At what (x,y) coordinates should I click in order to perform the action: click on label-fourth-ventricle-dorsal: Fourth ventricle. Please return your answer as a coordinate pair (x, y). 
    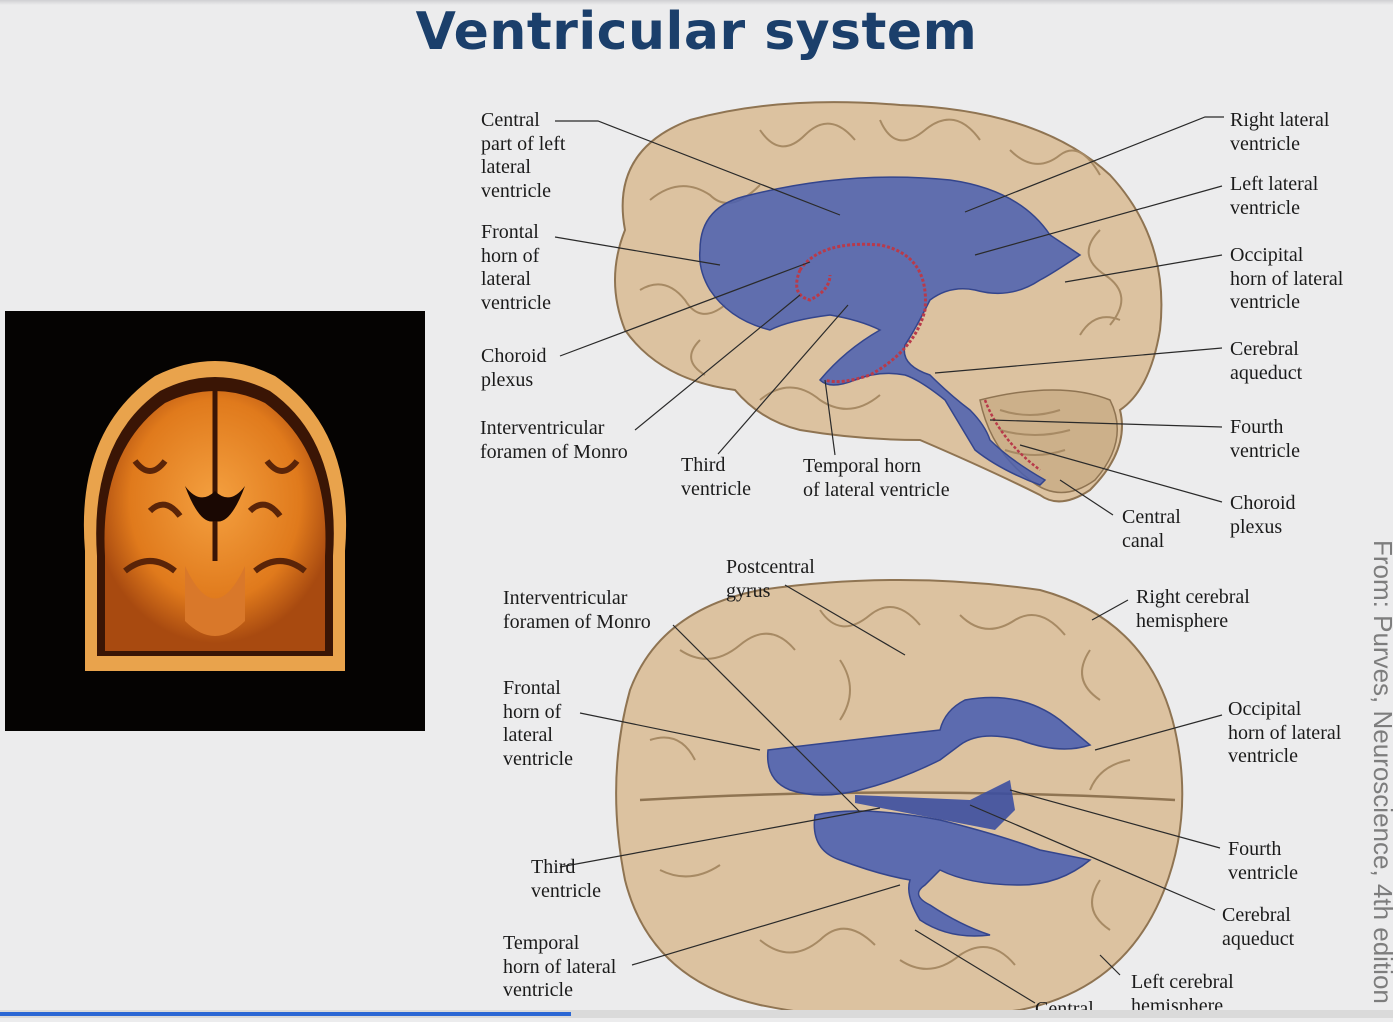
    Looking at the image, I should click on (1263, 861).